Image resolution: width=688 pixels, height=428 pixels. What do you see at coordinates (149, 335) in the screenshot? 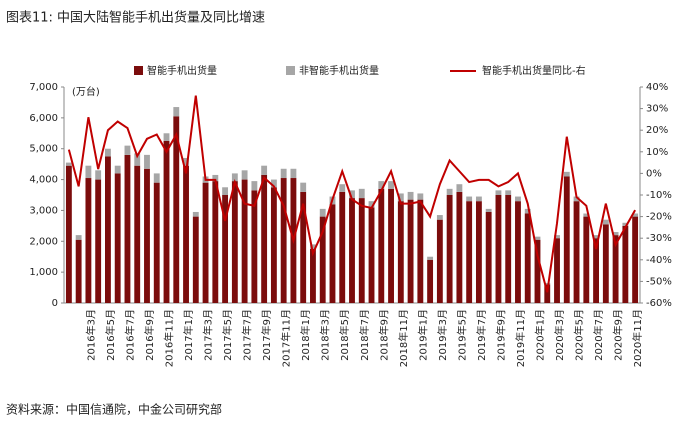
I see `x-tick-label: 2016年9月` at bounding box center [149, 335].